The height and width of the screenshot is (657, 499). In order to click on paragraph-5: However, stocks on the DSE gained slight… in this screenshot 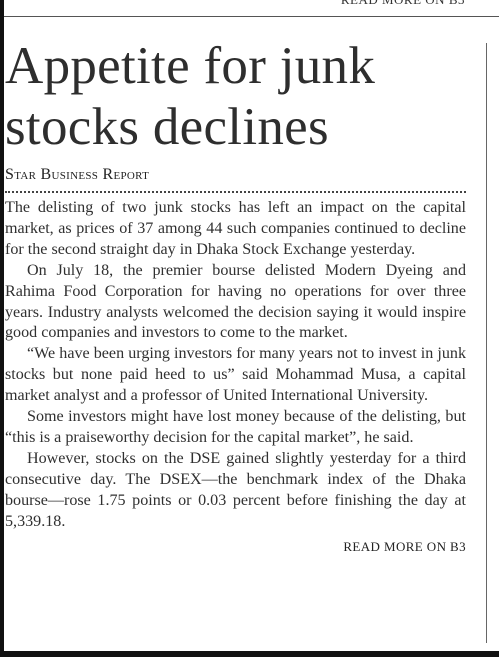, I will do `click(235, 489)`.